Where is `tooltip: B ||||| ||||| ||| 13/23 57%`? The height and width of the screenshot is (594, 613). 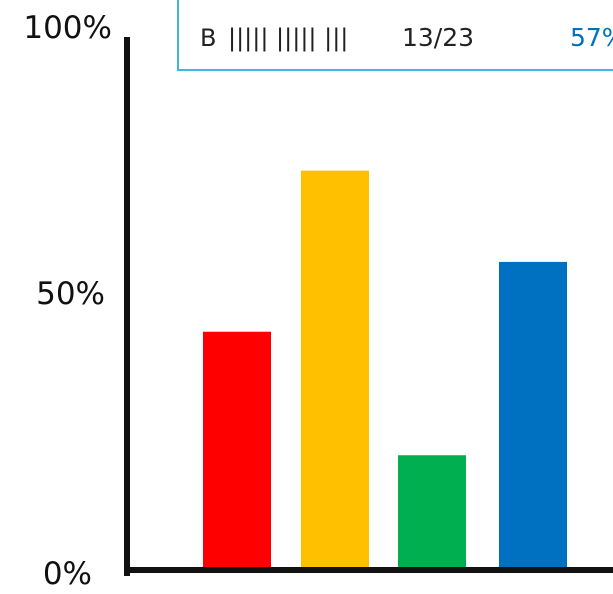 tooltip: B ||||| ||||| ||| 13/23 57% is located at coordinates (395, 35).